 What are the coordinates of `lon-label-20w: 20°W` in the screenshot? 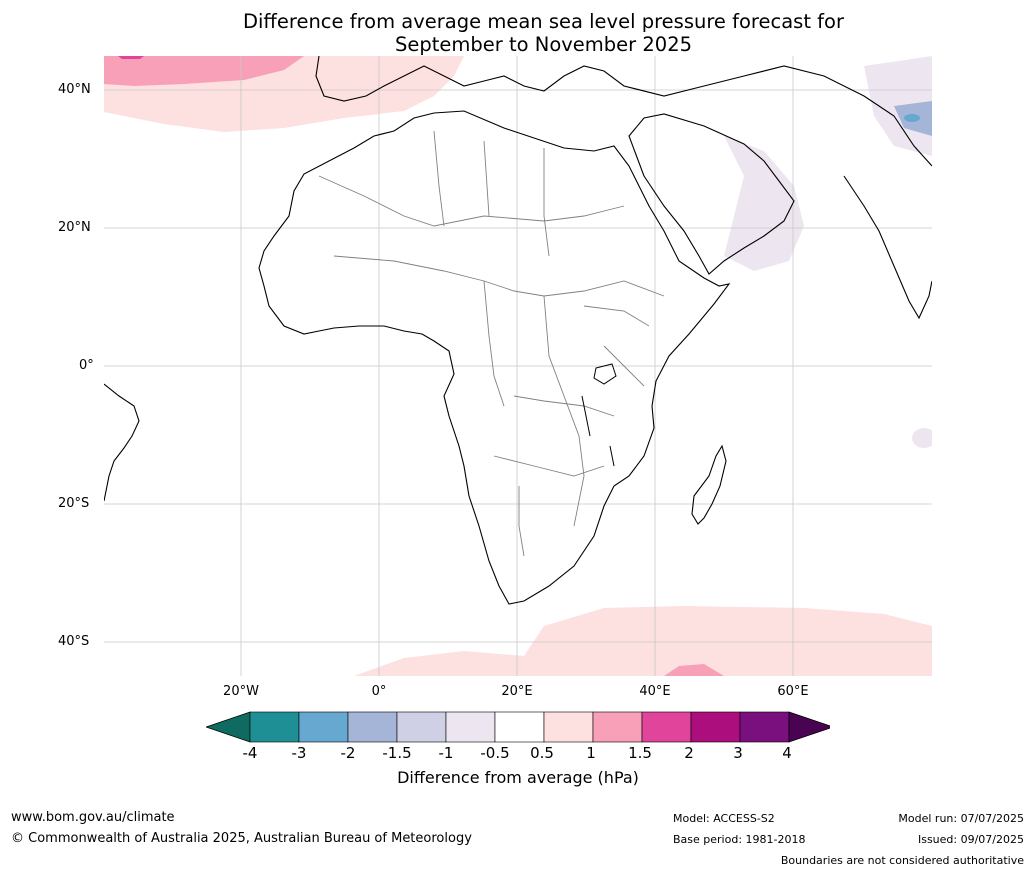 It's located at (241, 691).